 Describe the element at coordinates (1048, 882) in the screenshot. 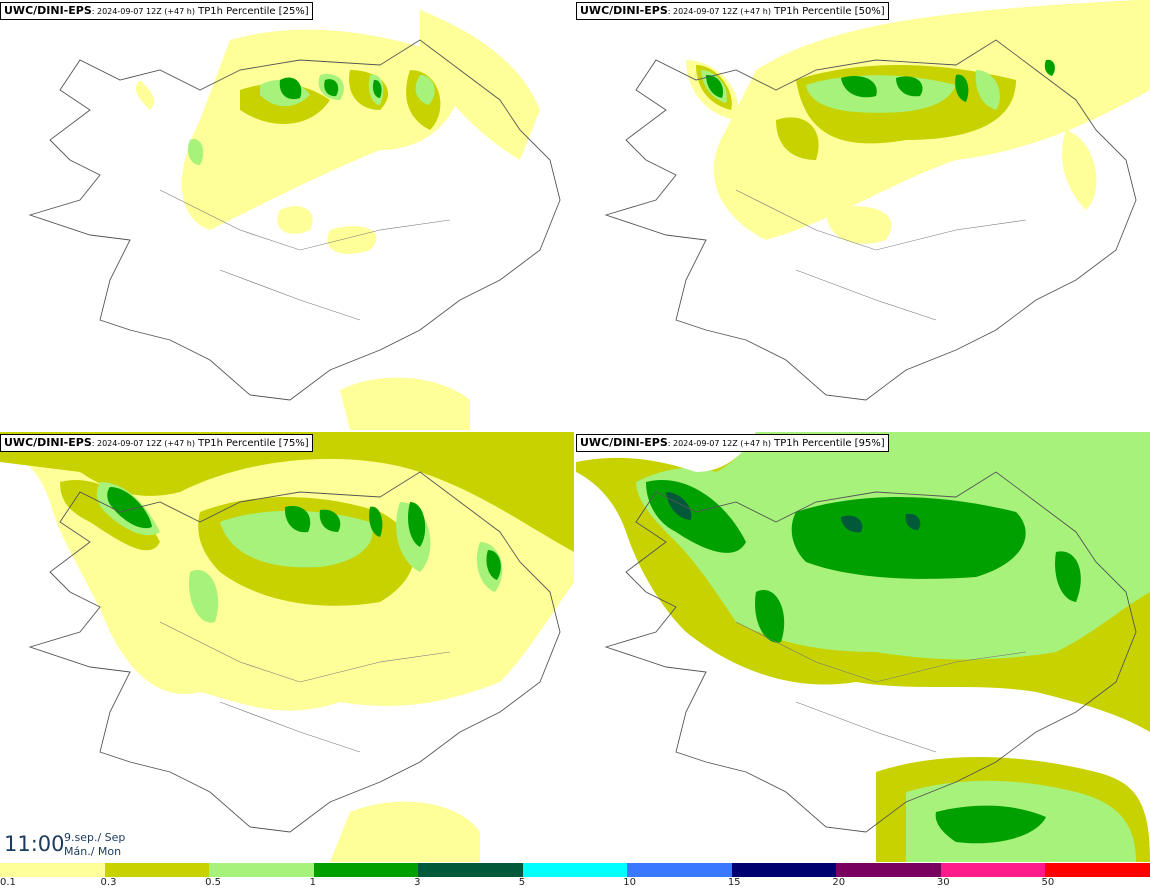

I see `colorbar-label: 50` at that location.